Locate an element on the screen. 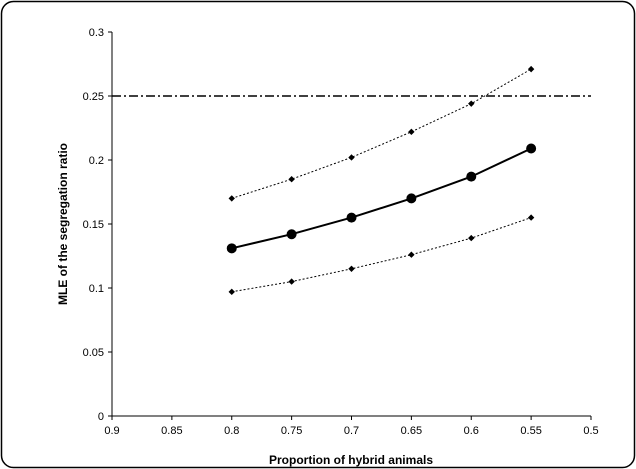 This screenshot has height=469, width=636. y-tick-label: 0.15 is located at coordinates (93, 225).